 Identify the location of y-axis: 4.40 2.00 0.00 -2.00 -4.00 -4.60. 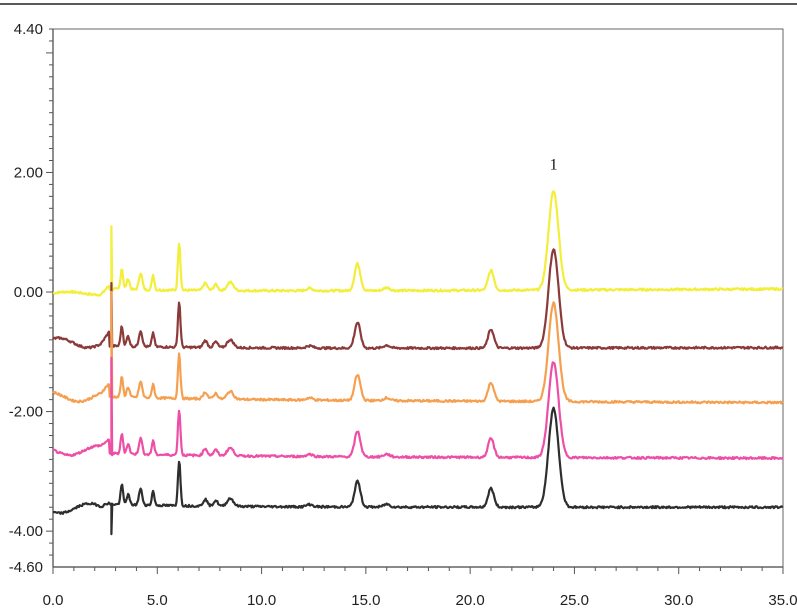
(31, 298).